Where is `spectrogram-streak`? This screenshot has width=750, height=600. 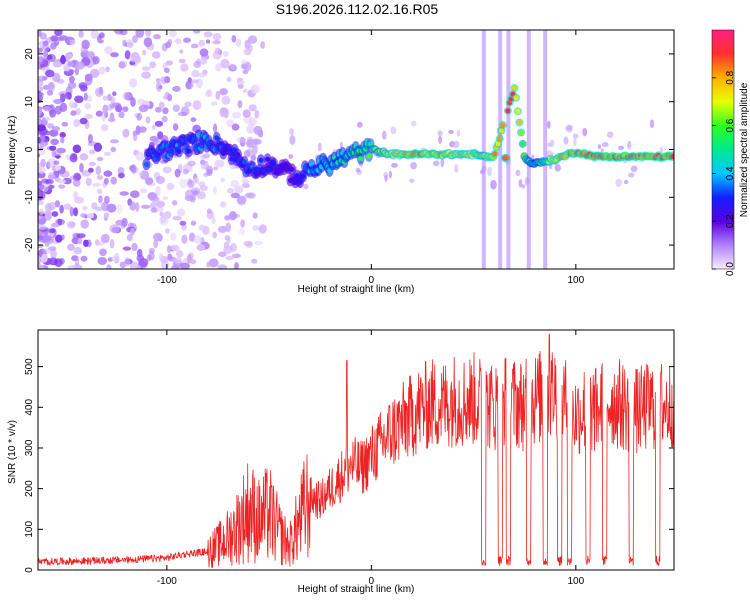
spectrogram-streak is located at coordinates (528, 149).